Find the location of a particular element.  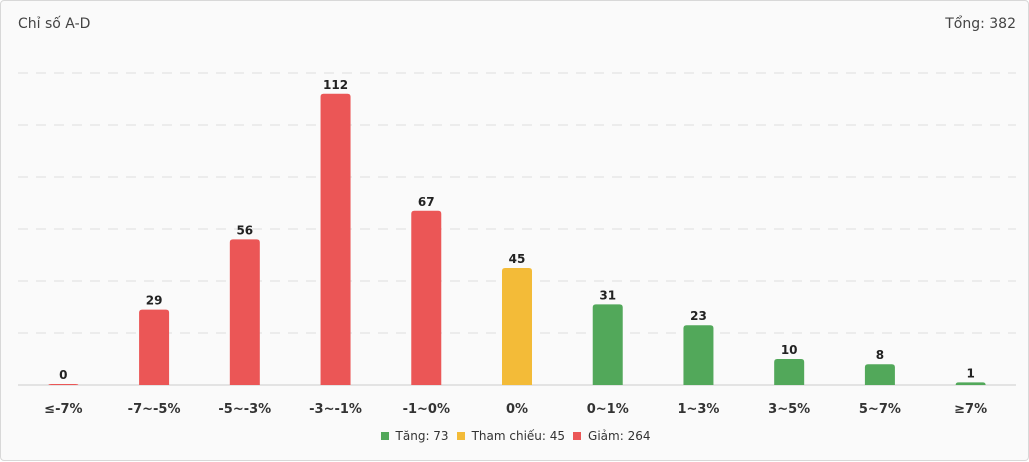

x-tick-label: 0% is located at coordinates (517, 409).